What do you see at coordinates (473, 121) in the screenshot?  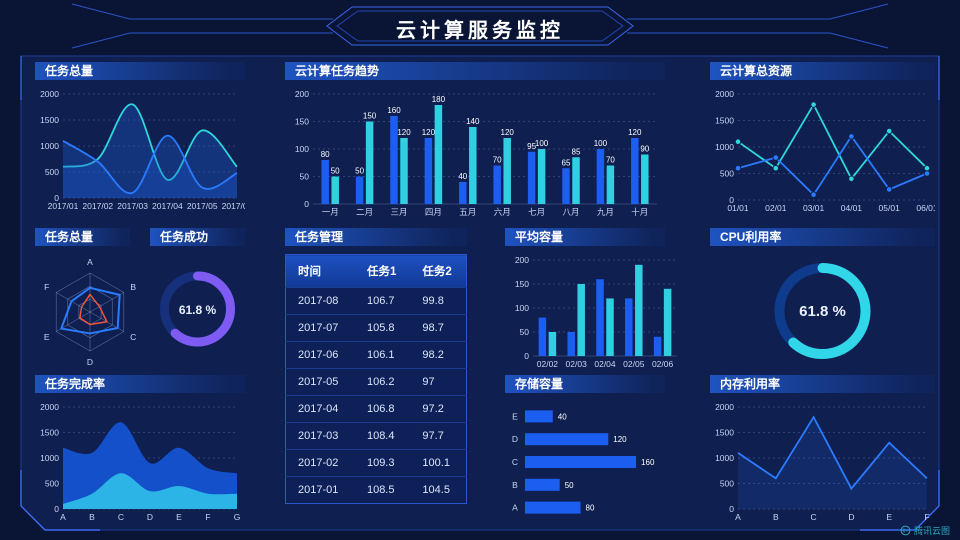 I see `svg-text: 140` at bounding box center [473, 121].